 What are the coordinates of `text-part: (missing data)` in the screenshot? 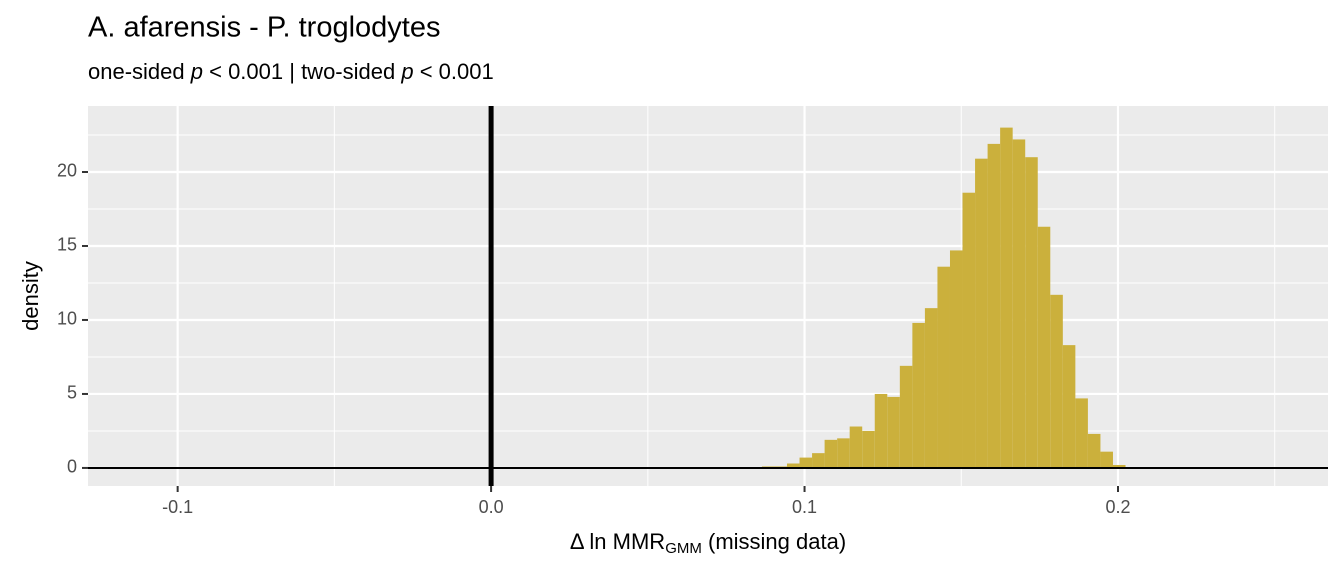 It's located at (774, 541).